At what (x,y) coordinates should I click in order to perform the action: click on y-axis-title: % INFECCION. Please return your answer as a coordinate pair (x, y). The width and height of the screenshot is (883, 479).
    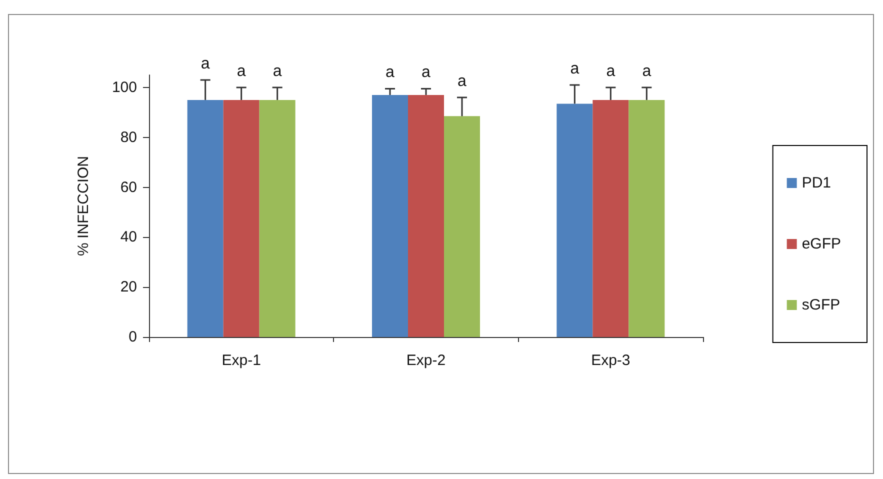
    Looking at the image, I should click on (83, 206).